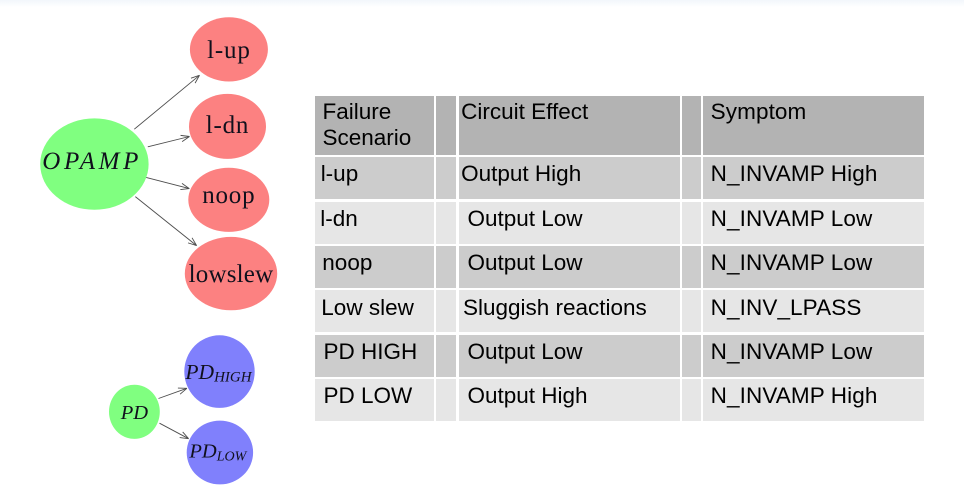 Image resolution: width=964 pixels, height=492 pixels. Describe the element at coordinates (228, 195) in the screenshot. I see `svg-text: noop` at that location.